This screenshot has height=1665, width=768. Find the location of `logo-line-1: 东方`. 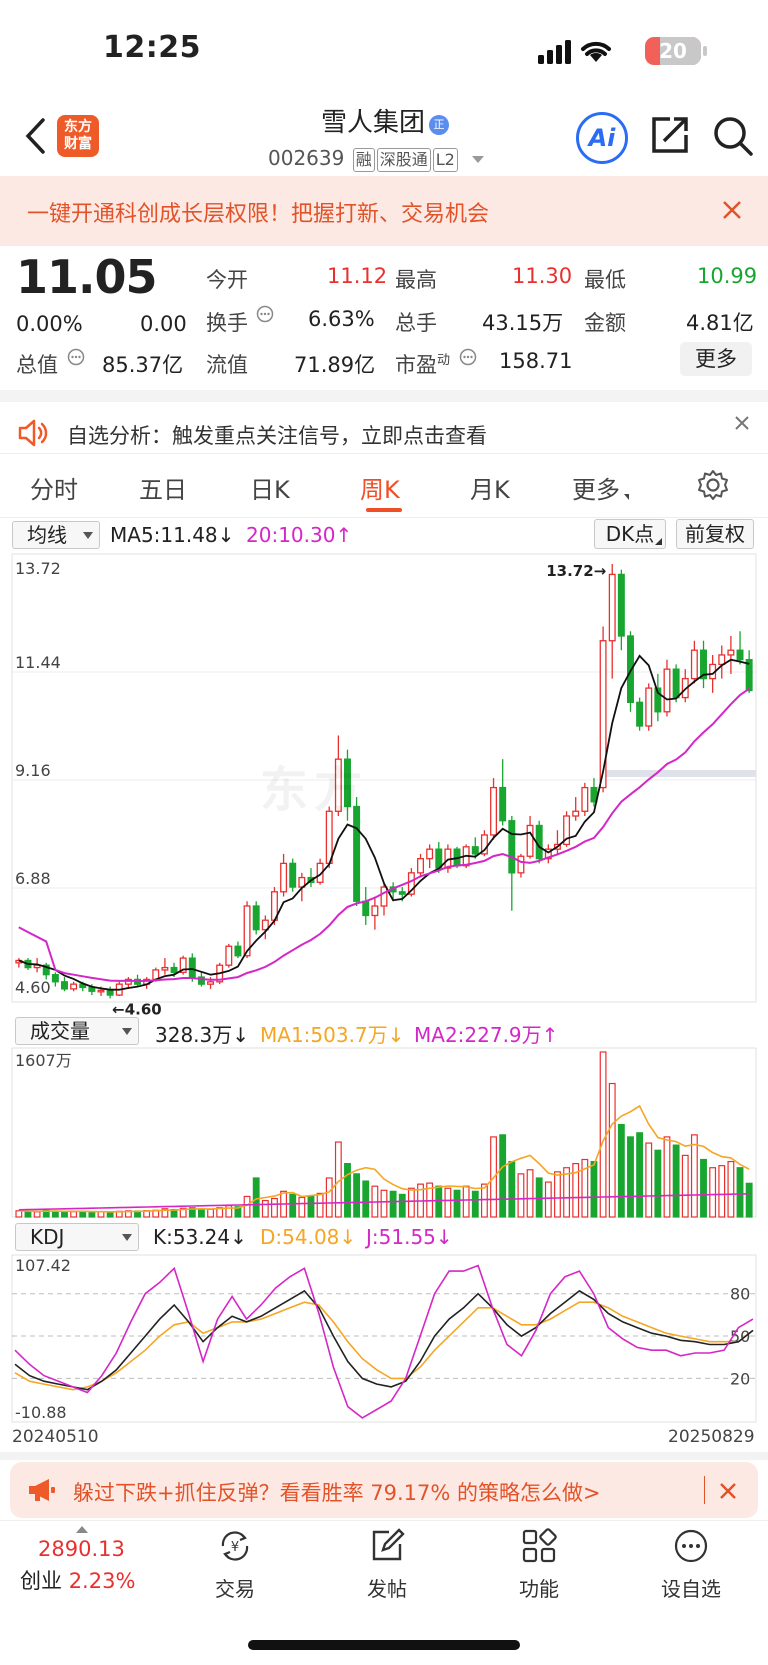

logo-line-1: 东方 is located at coordinates (78, 127).